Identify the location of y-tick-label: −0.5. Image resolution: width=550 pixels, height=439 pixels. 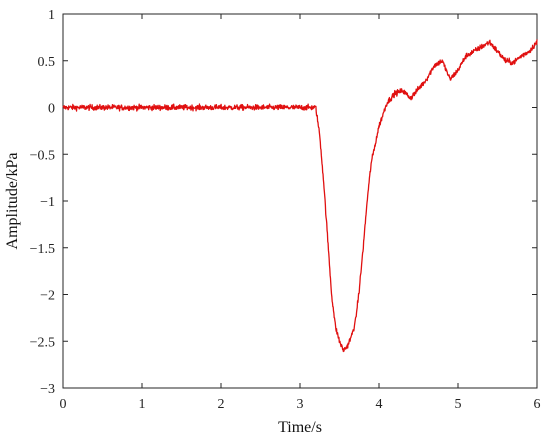
(42, 155).